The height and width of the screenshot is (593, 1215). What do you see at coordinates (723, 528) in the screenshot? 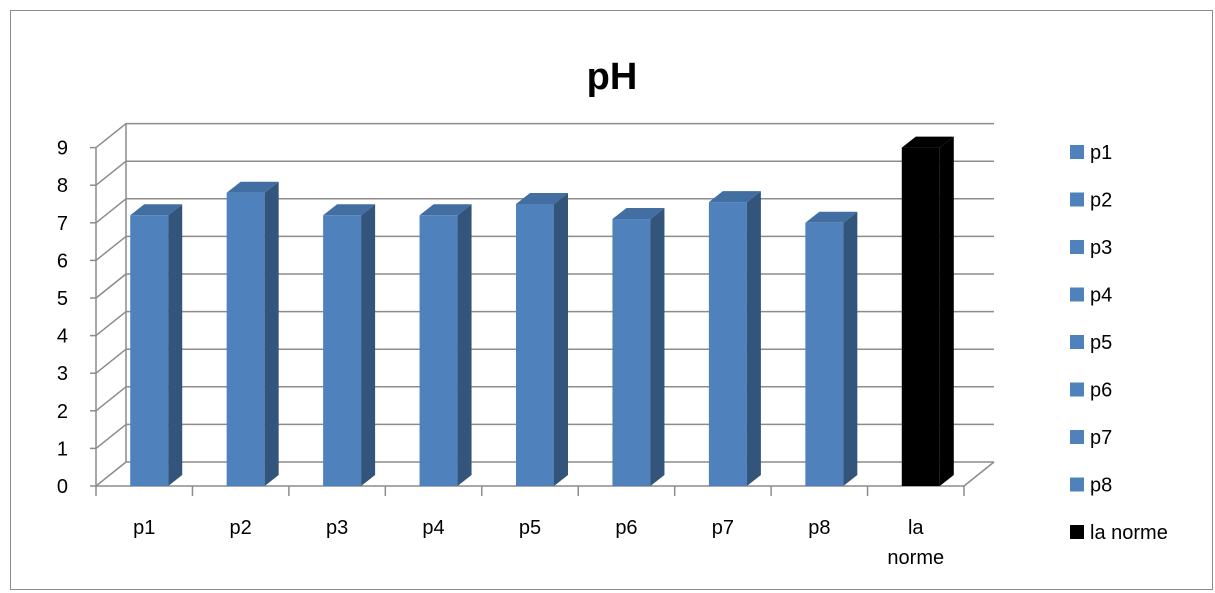
I see `x-tick-label: p7` at bounding box center [723, 528].